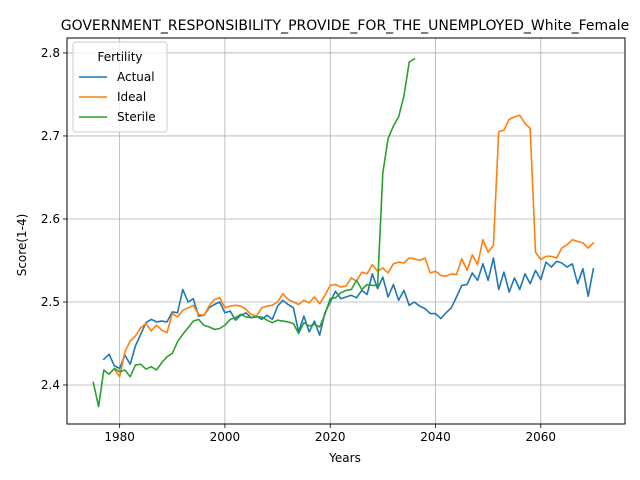 This screenshot has height=480, width=640. I want to click on y-tick-label: 2.4, so click(50, 385).